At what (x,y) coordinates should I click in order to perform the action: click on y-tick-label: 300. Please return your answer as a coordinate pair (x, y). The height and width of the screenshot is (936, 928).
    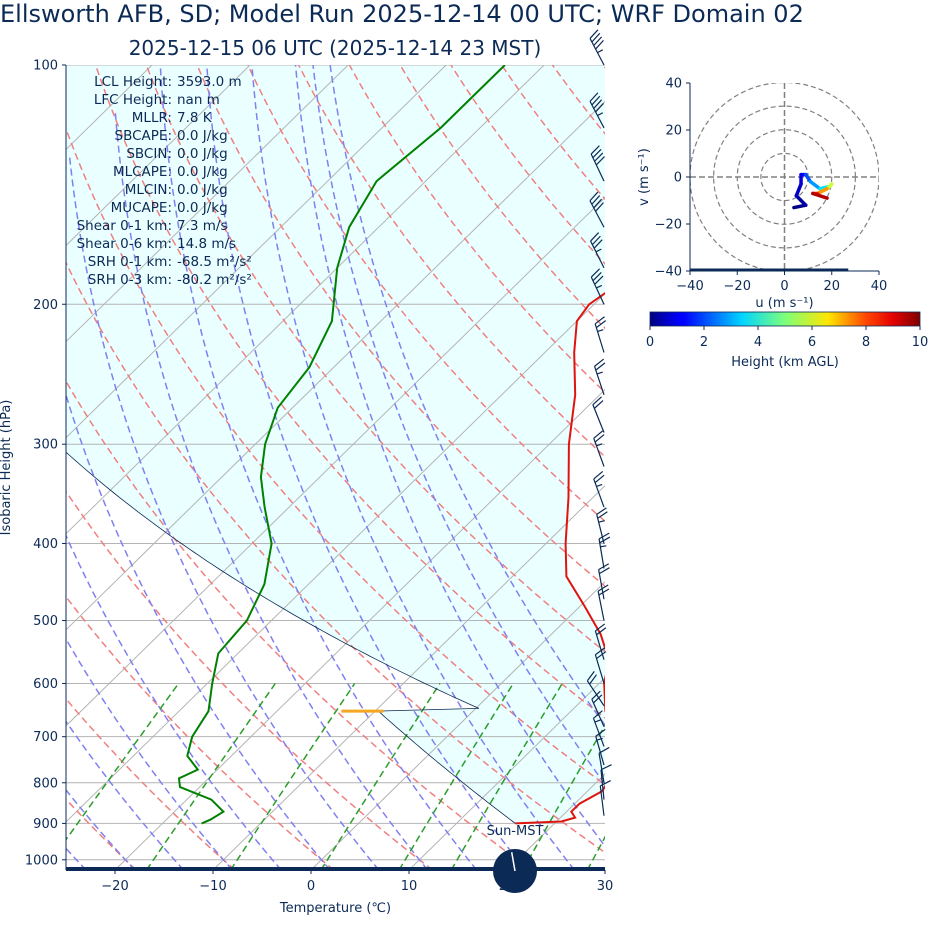
    Looking at the image, I should click on (45, 445).